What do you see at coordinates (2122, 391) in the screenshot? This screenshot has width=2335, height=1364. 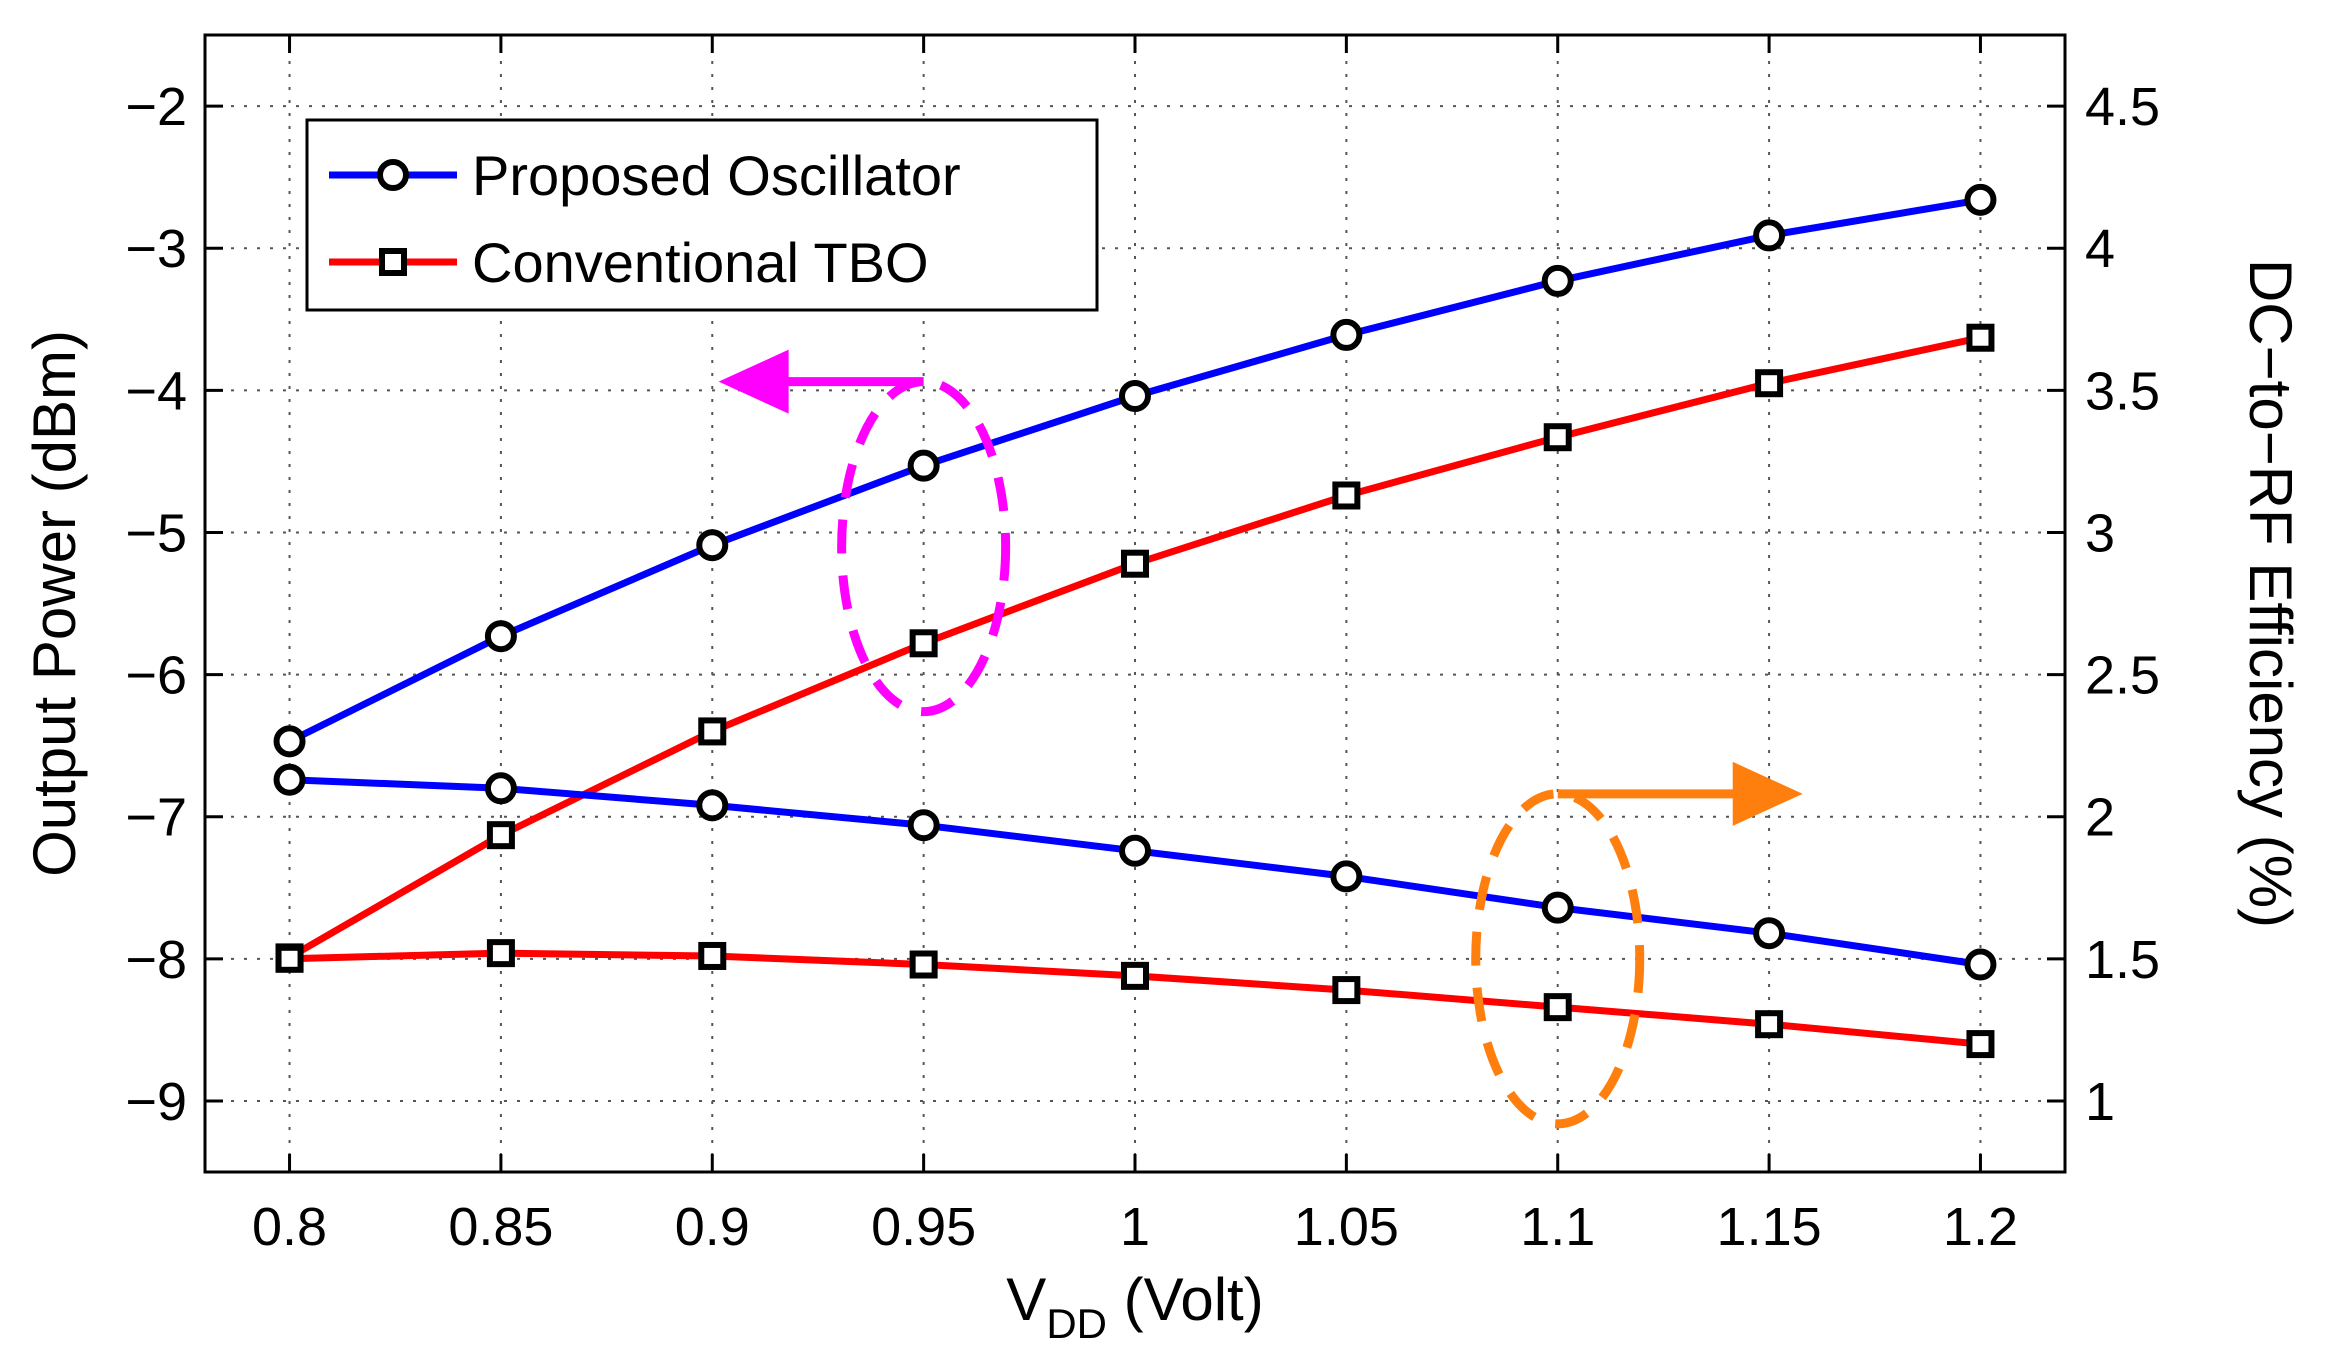 I see `right-y-tick-label: 3.5` at bounding box center [2122, 391].